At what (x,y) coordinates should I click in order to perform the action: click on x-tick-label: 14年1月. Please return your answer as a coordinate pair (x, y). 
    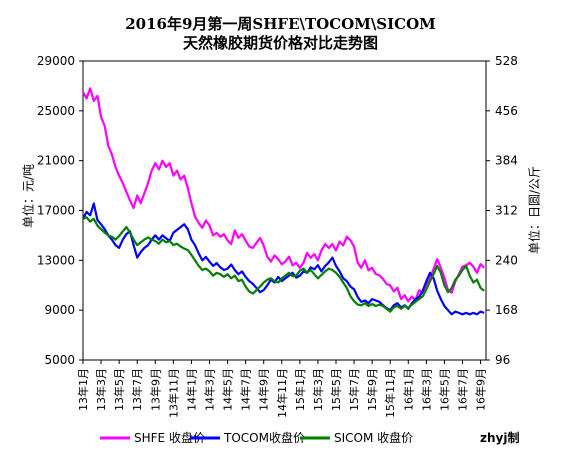
    Looking at the image, I should click on (191, 389).